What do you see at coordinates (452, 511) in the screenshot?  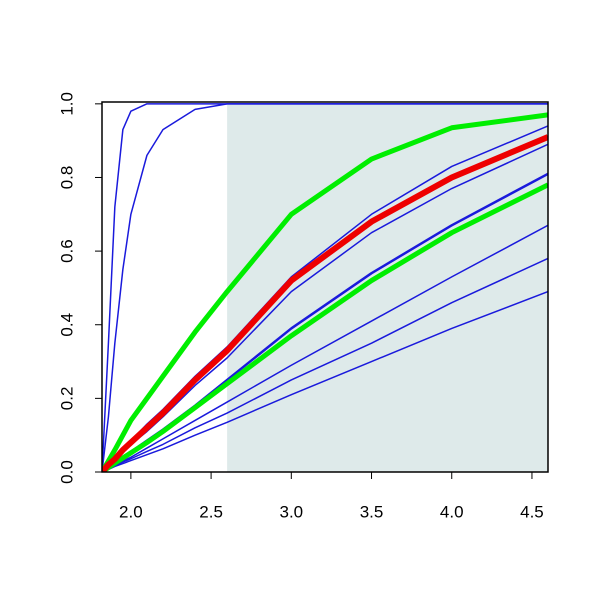 I see `x-tick-label: 4.0` at bounding box center [452, 511].